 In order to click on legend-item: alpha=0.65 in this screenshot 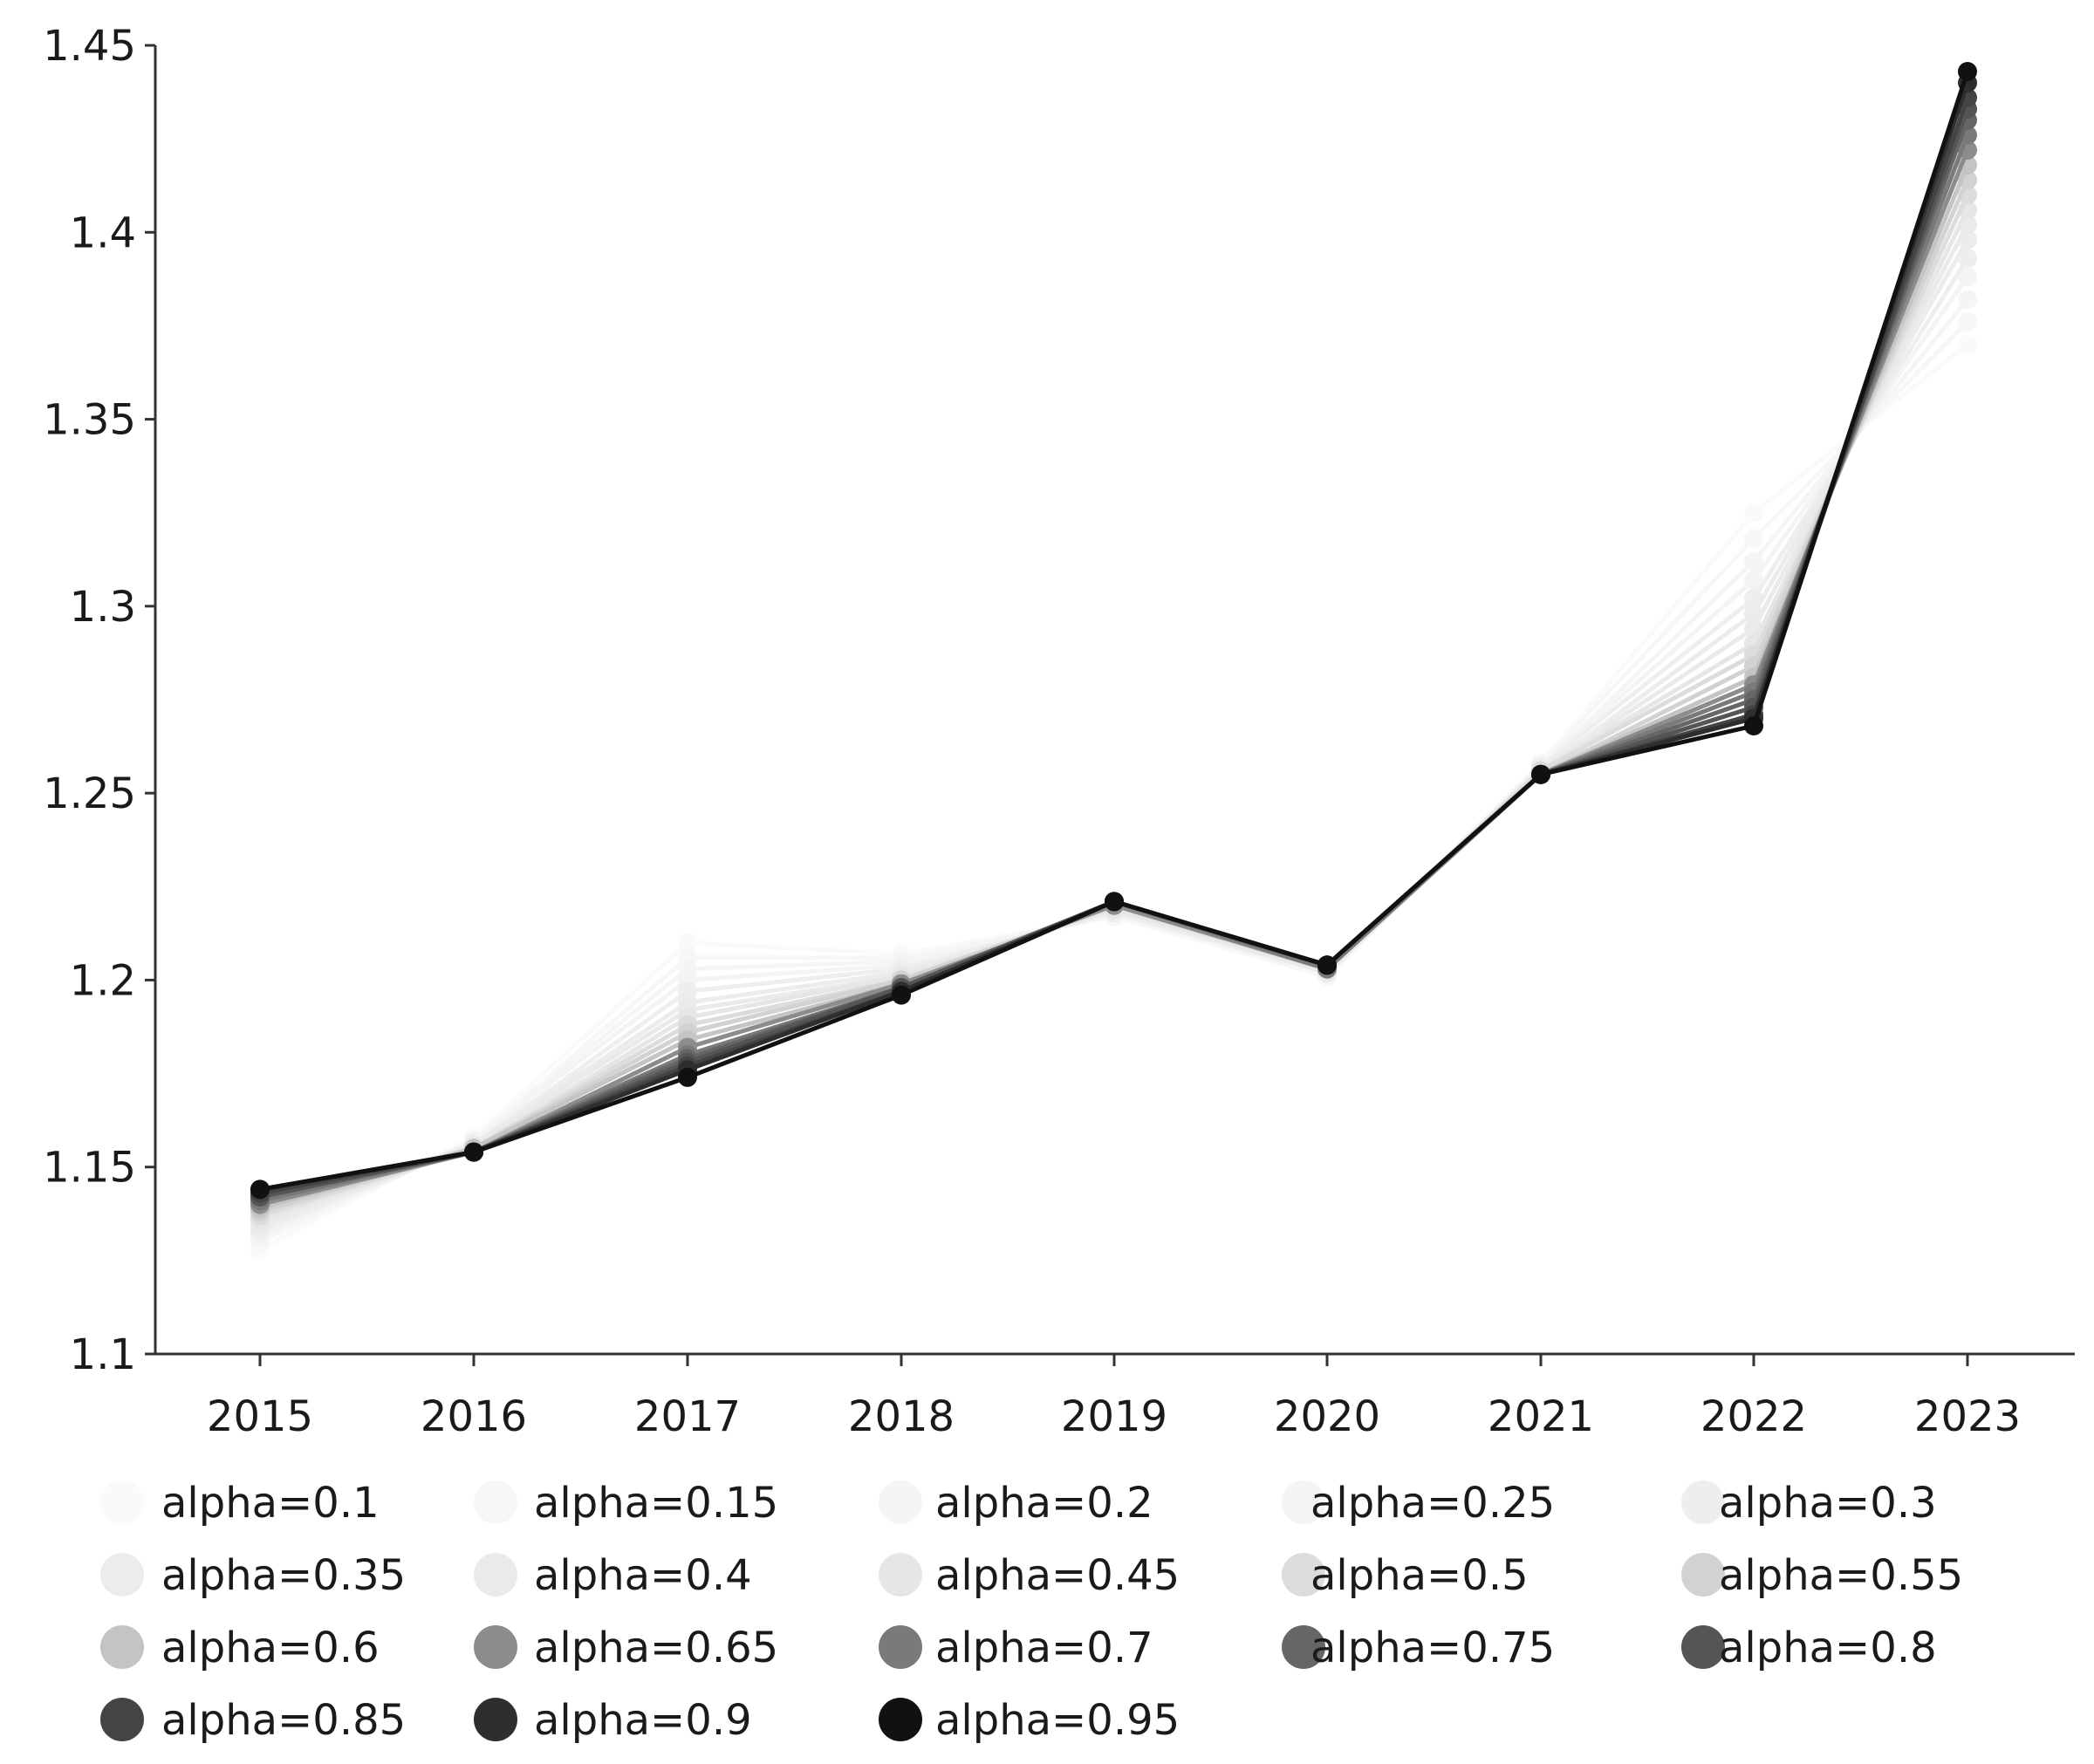, I will do `click(626, 1648)`.